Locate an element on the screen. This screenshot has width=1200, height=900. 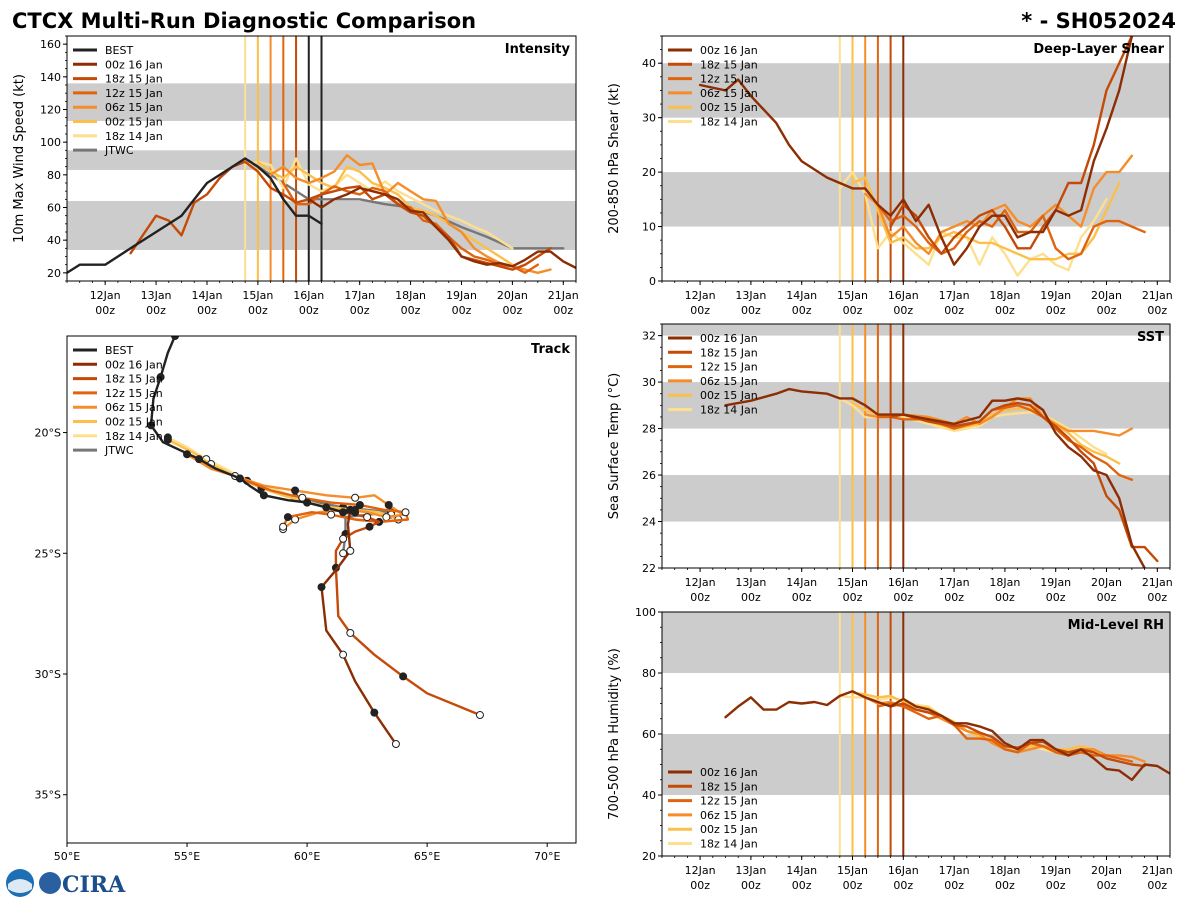
rh-xtick-label: 12Jan is located at coordinates (700, 870).